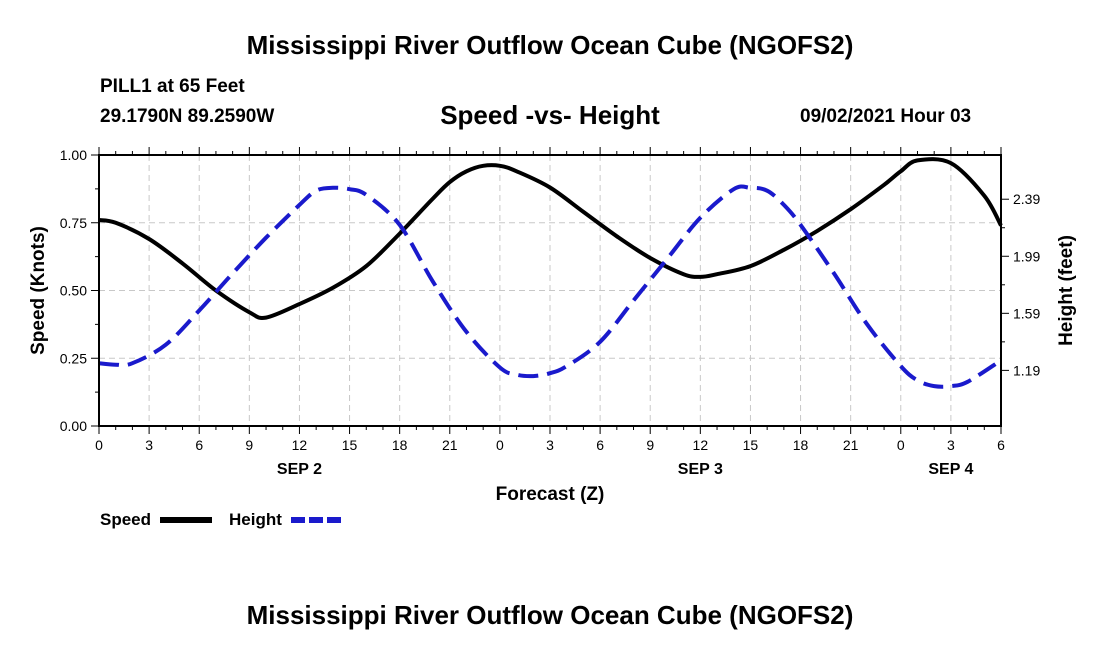  I want to click on y-tick-label: 0.50, so click(73, 291).